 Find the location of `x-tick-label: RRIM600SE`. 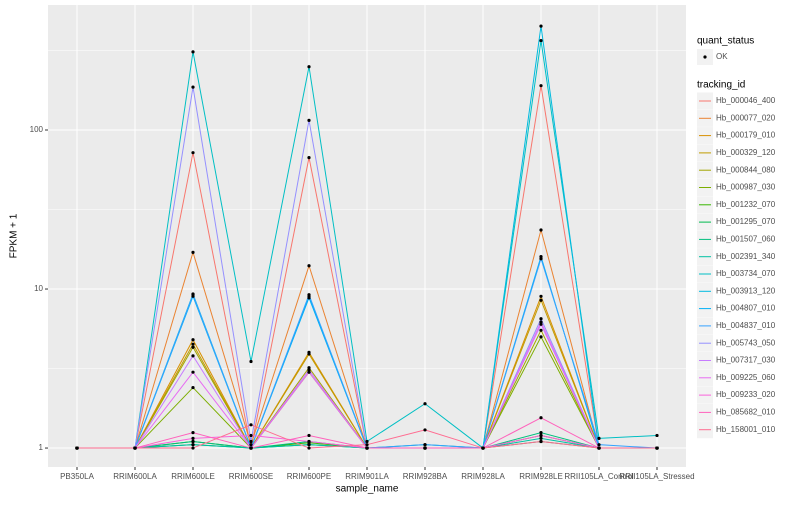

x-tick-label: RRIM600SE is located at coordinates (251, 476).